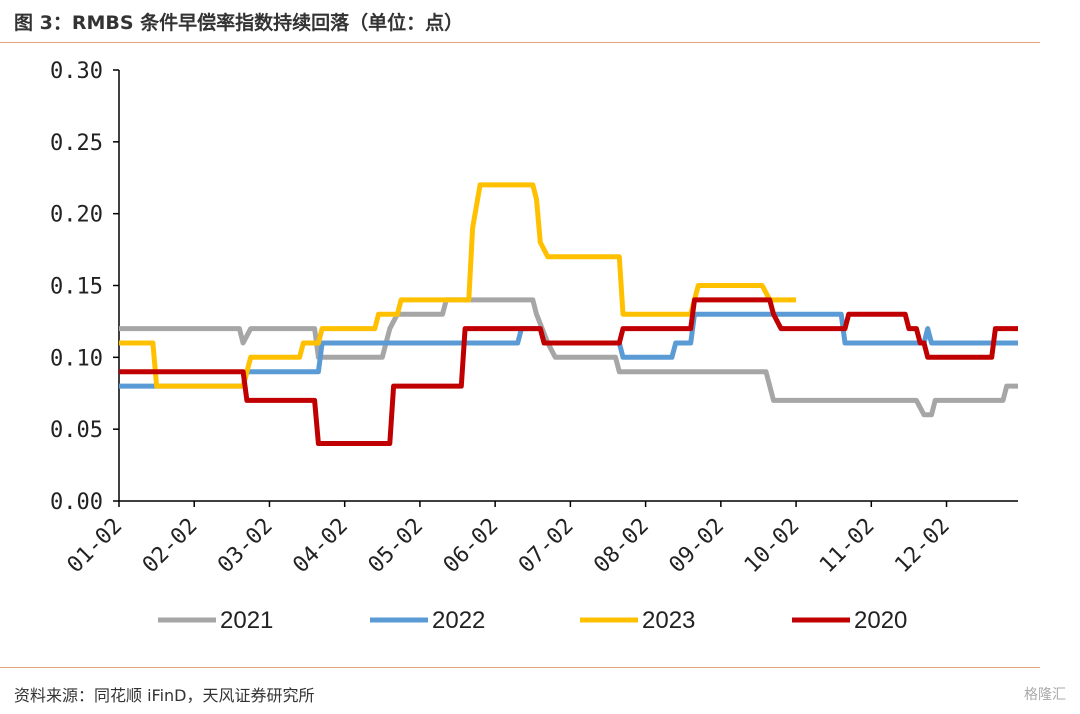 Image resolution: width=1080 pixels, height=714 pixels. I want to click on chart-legend: 2021 2022 2023 2020, so click(532, 620).